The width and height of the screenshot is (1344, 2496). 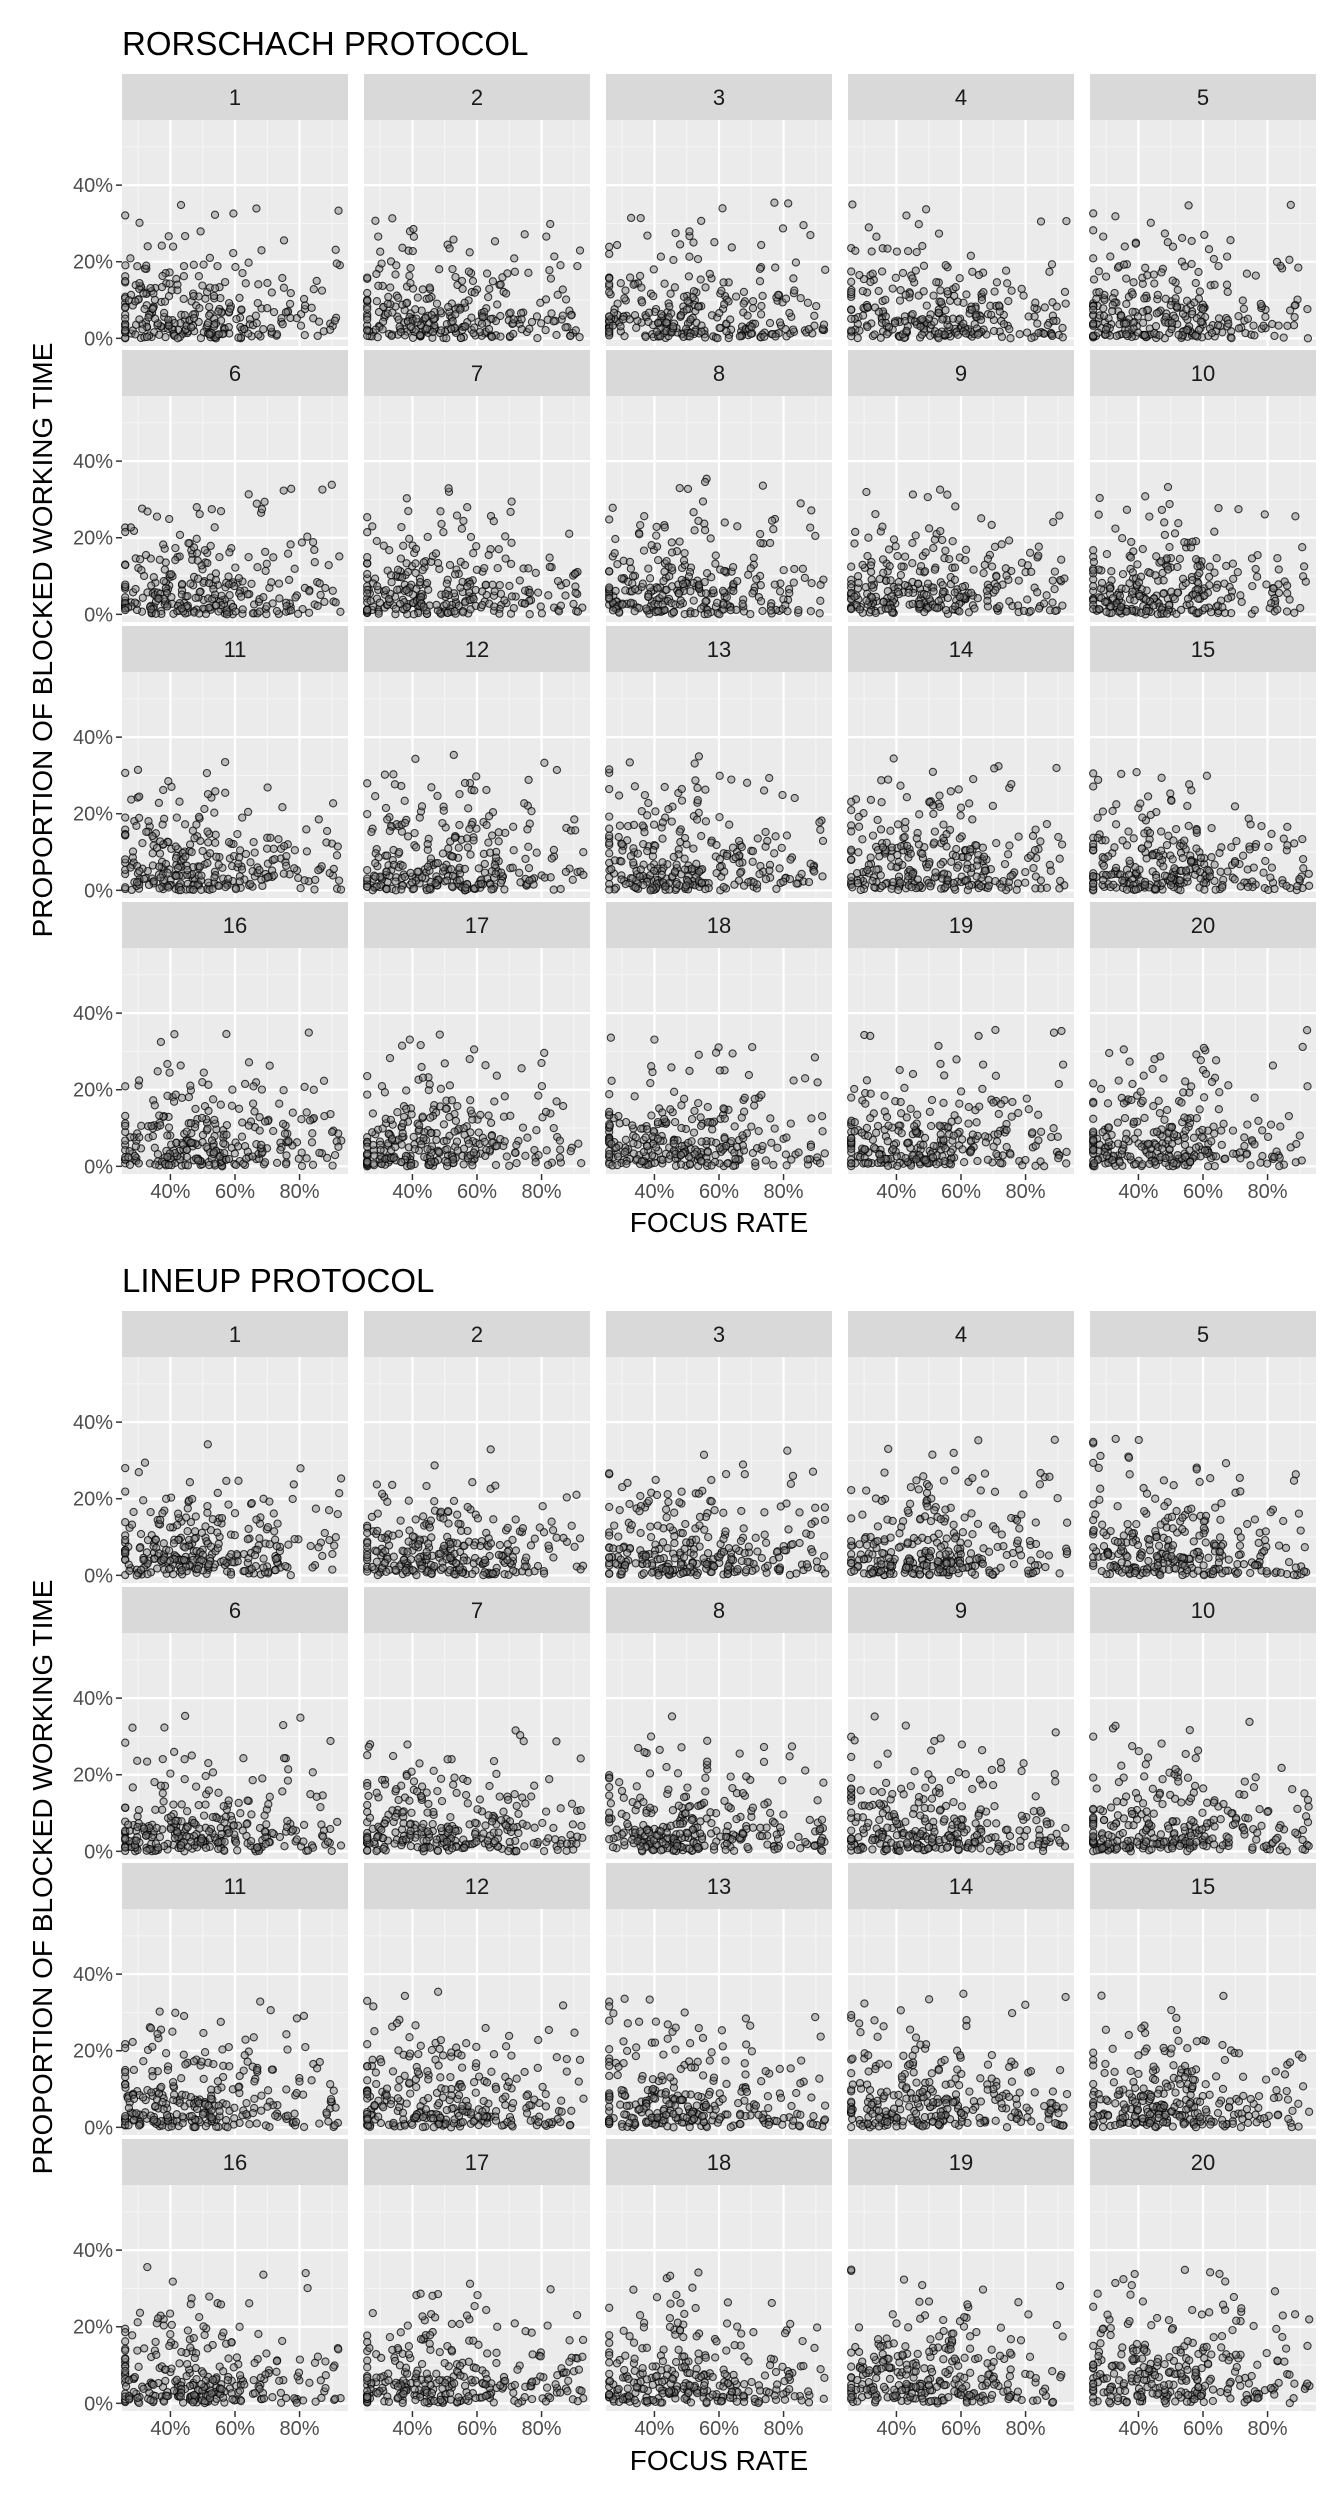 What do you see at coordinates (961, 373) in the screenshot?
I see `facet-strip-label: 9` at bounding box center [961, 373].